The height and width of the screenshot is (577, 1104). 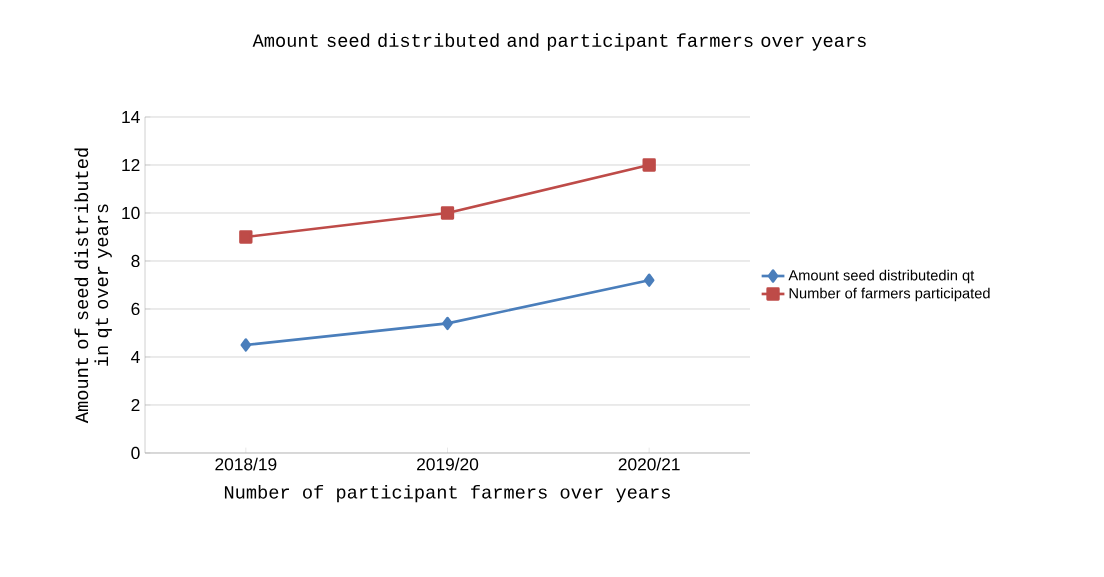 What do you see at coordinates (447, 493) in the screenshot?
I see `x-axis-title: Number of participant farmers over years` at bounding box center [447, 493].